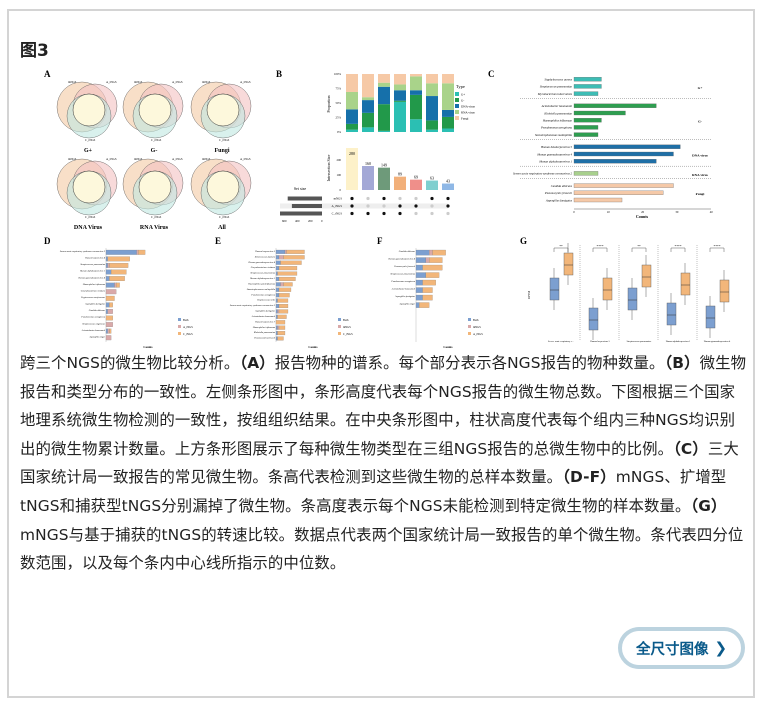  Describe the element at coordinates (263, 267) in the screenshot. I see `organism-label: Corynebacterium striatum` at that location.